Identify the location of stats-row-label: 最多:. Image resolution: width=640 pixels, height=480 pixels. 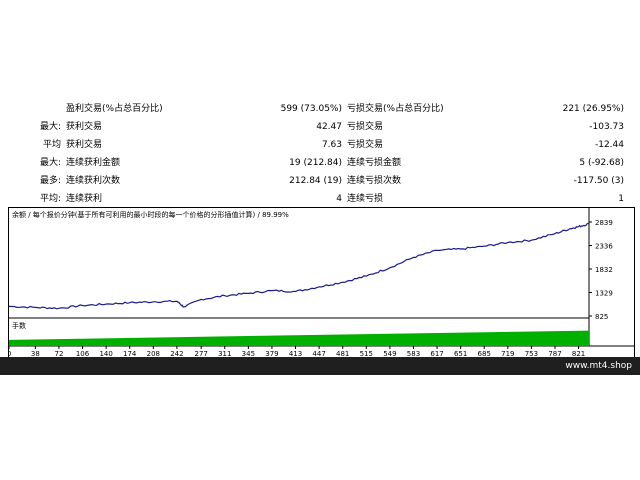
(50, 181).